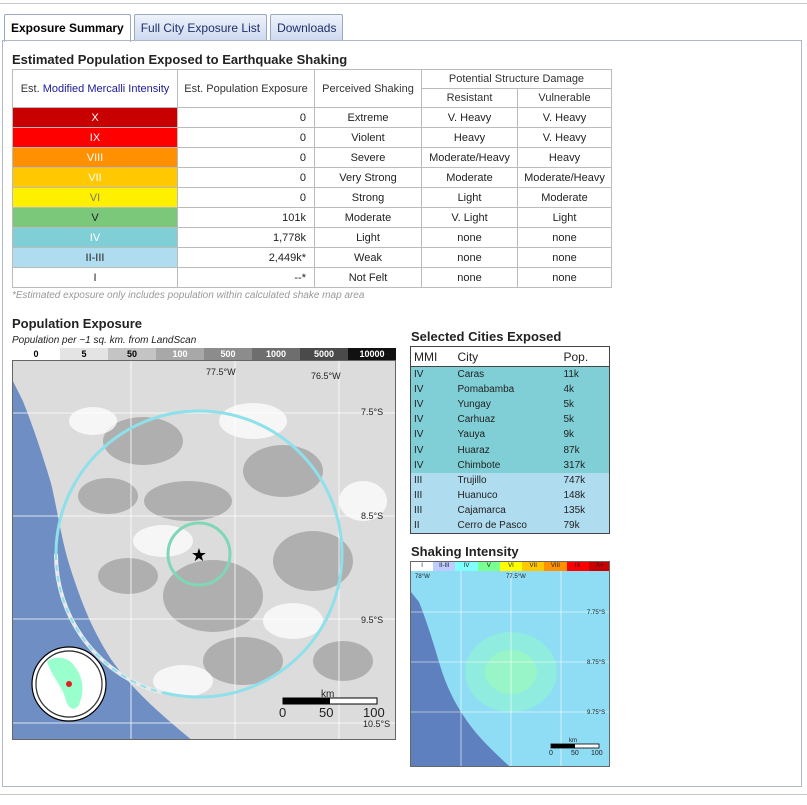  What do you see at coordinates (476, 420) in the screenshot?
I see `city-name: Carhuaz` at bounding box center [476, 420].